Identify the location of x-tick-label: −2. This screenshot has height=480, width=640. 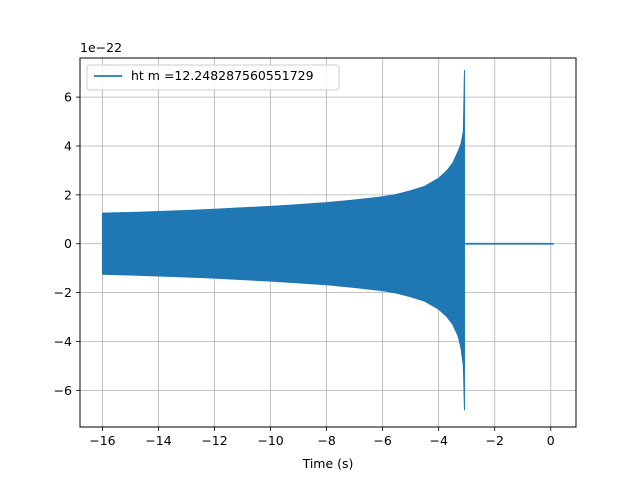
(495, 440).